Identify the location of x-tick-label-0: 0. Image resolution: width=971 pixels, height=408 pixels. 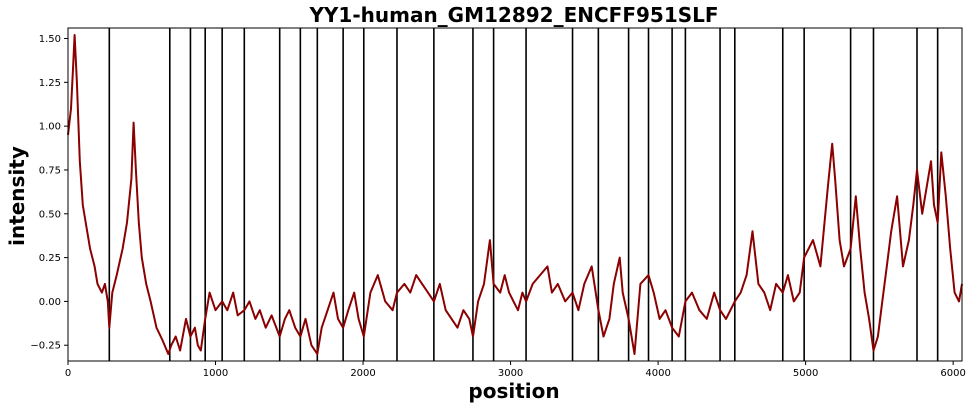
(68, 373).